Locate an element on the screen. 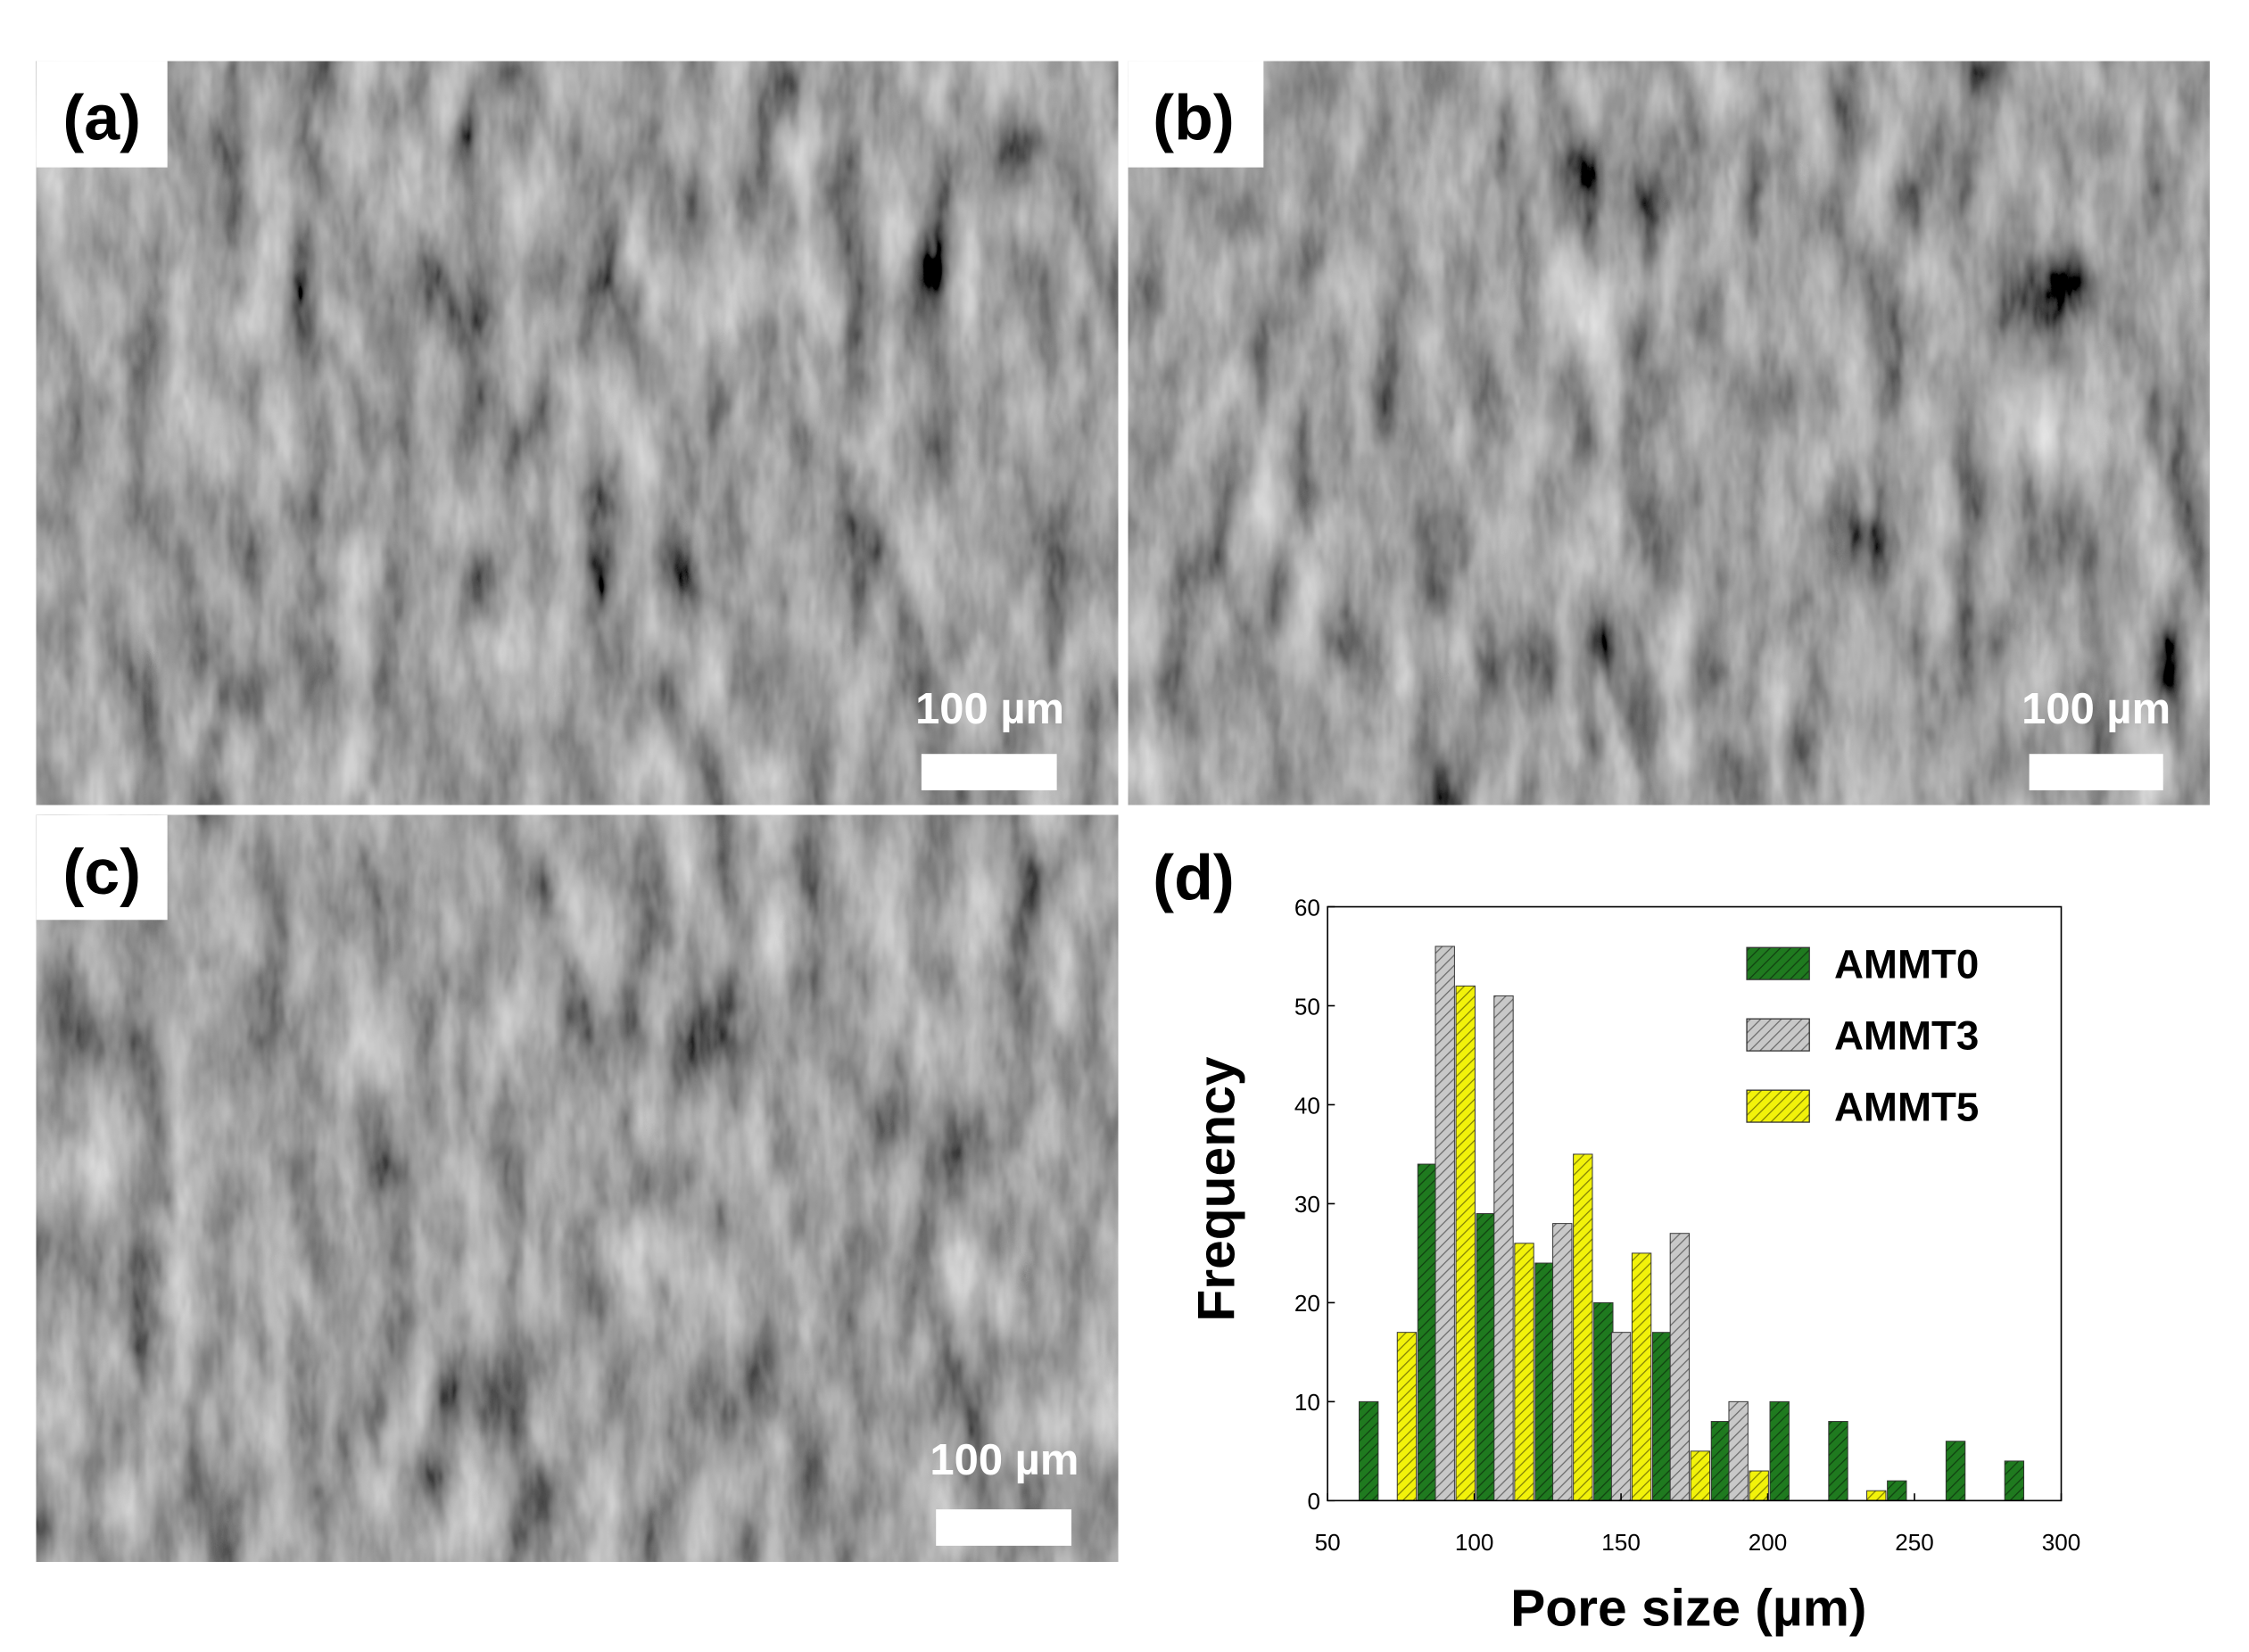 The image size is (2249, 1652). y-tick-label: 50 is located at coordinates (1307, 1006).